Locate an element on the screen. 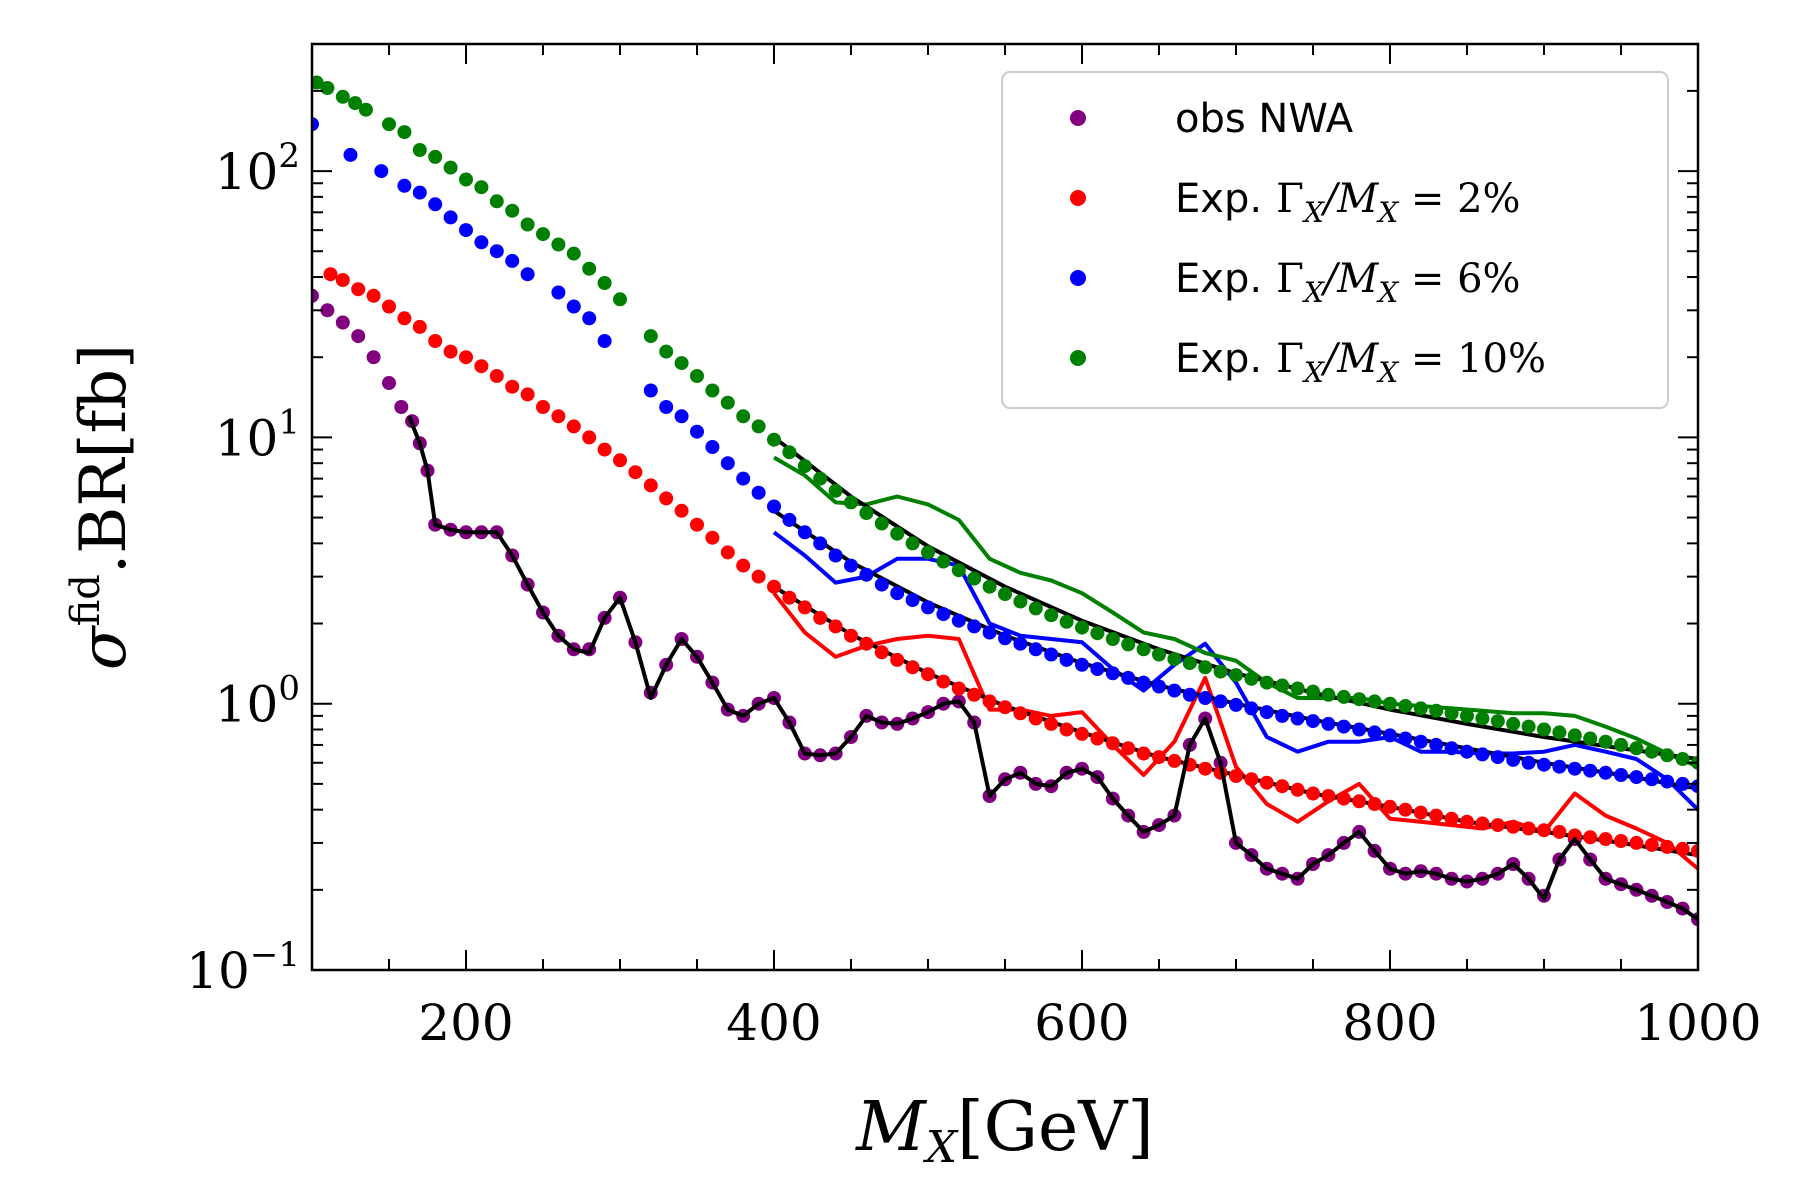  y-tick-label: 10¹ is located at coordinates (257, 434).